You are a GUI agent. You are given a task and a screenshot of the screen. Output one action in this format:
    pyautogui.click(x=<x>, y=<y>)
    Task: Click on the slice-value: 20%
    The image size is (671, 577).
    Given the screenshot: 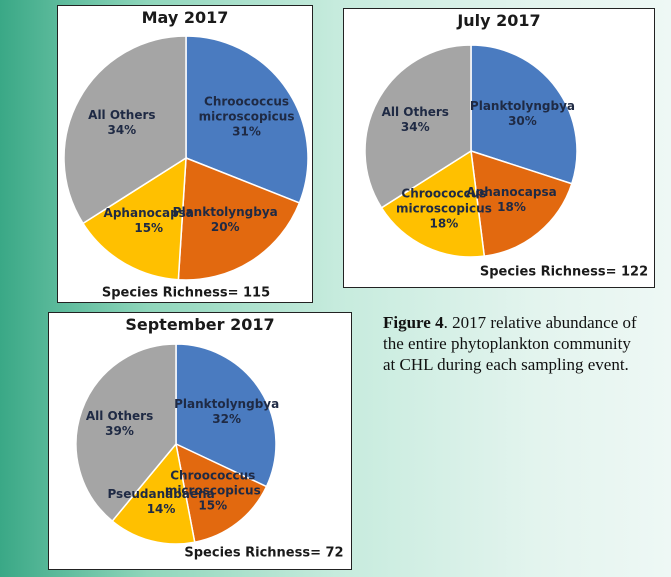 What is the action you would take?
    pyautogui.click(x=225, y=226)
    